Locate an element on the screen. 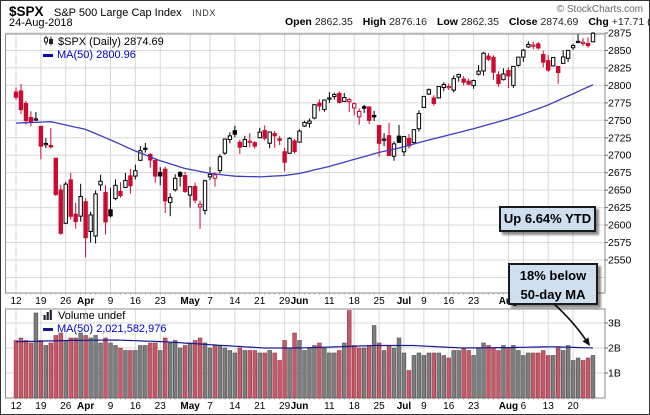 Image resolution: width=650 pixels, height=415 pixels. price-axis-label: 2675 is located at coordinates (620, 173).